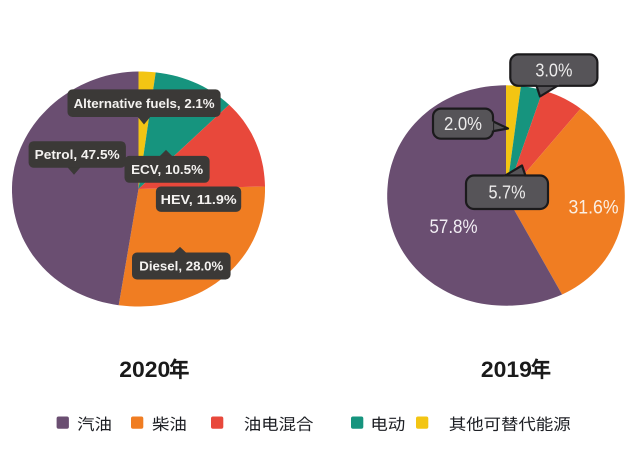  I want to click on svg-text: 57.8%, so click(454, 227).